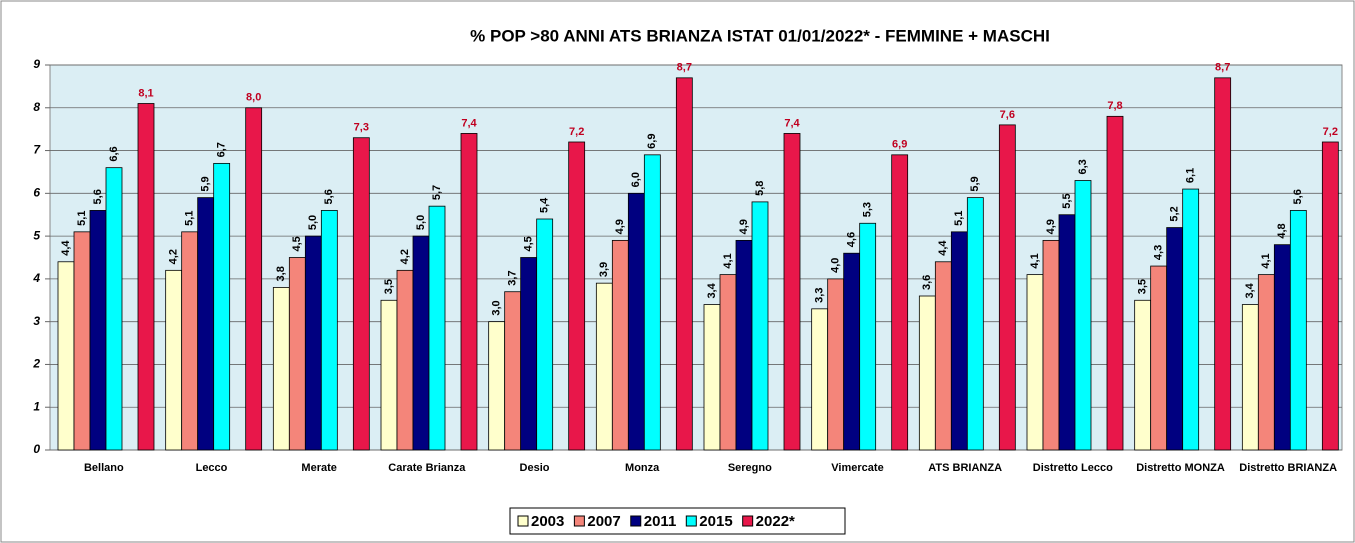 Image resolution: width=1355 pixels, height=543 pixels. I want to click on value-label: 7,8, so click(1114, 106).